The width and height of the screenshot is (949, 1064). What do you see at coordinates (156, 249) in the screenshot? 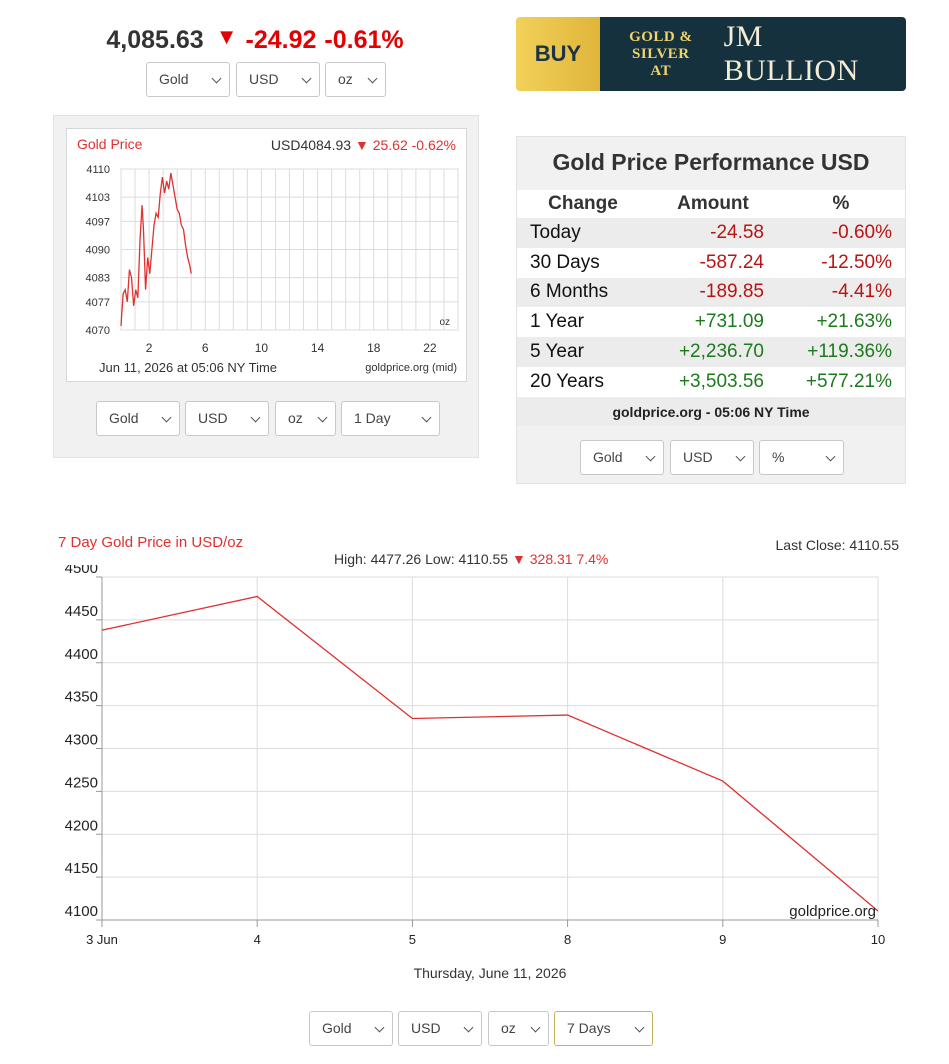
I see `price-line` at bounding box center [156, 249].